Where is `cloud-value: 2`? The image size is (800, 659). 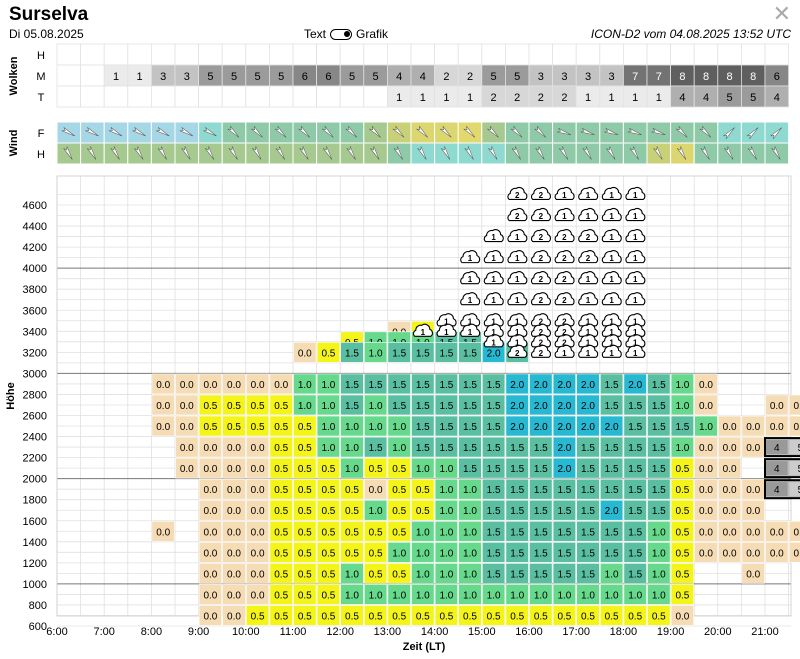 cloud-value: 2 is located at coordinates (470, 77).